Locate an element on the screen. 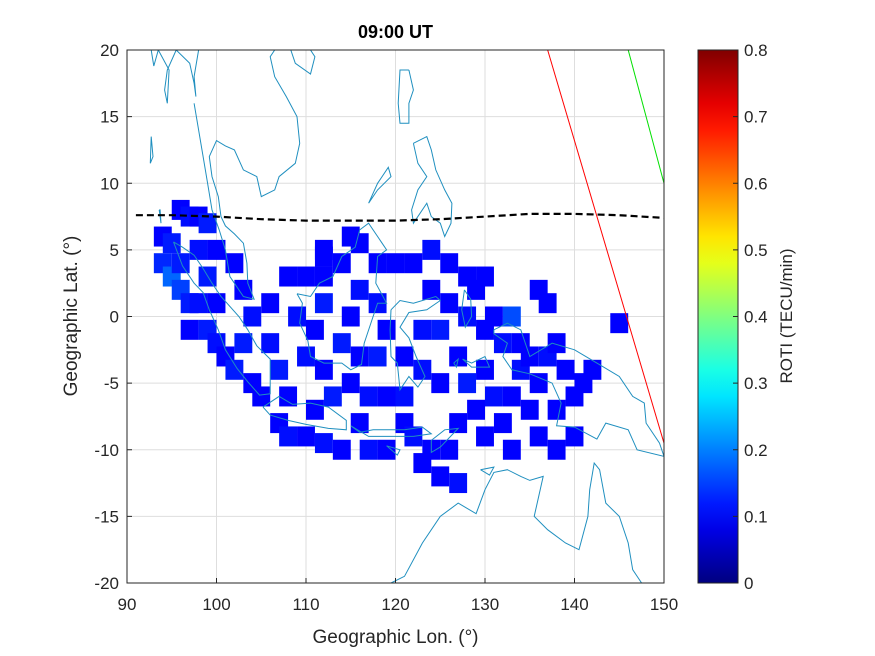 Image resolution: width=875 pixels, height=656 pixels. x-tick-label: 90 is located at coordinates (127, 604).